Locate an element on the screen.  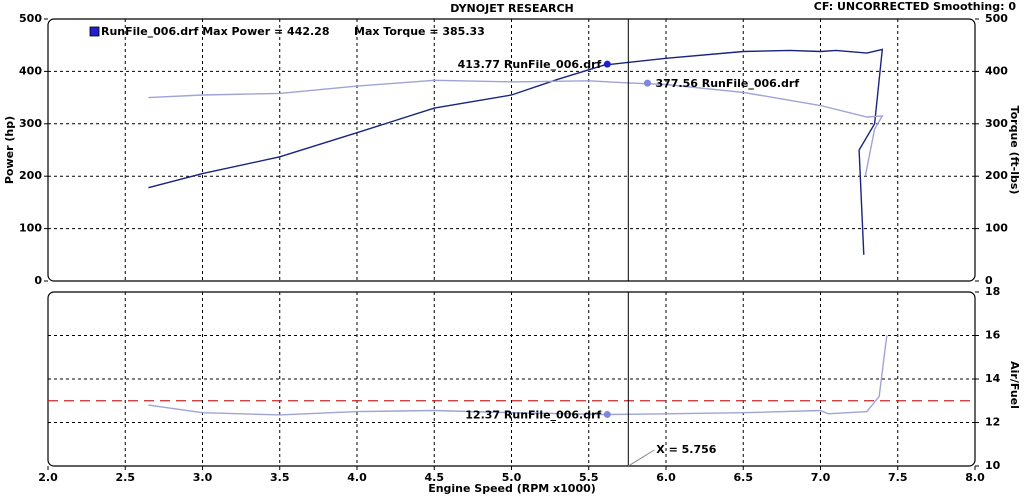
line is located at coordinates (518, 375).